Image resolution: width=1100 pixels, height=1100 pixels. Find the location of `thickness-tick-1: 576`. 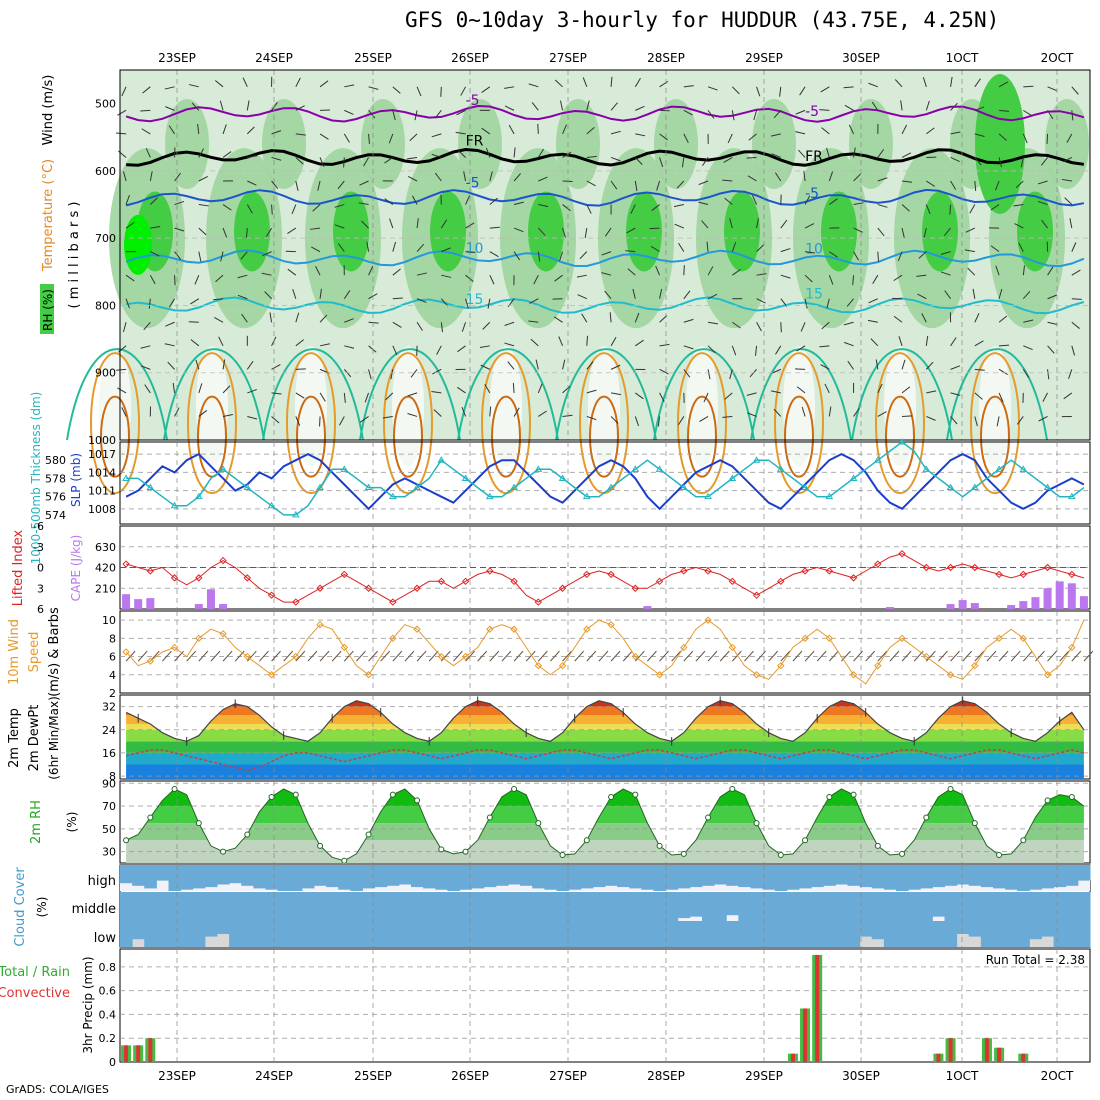

thickness-tick-1: 576 is located at coordinates (55, 497).